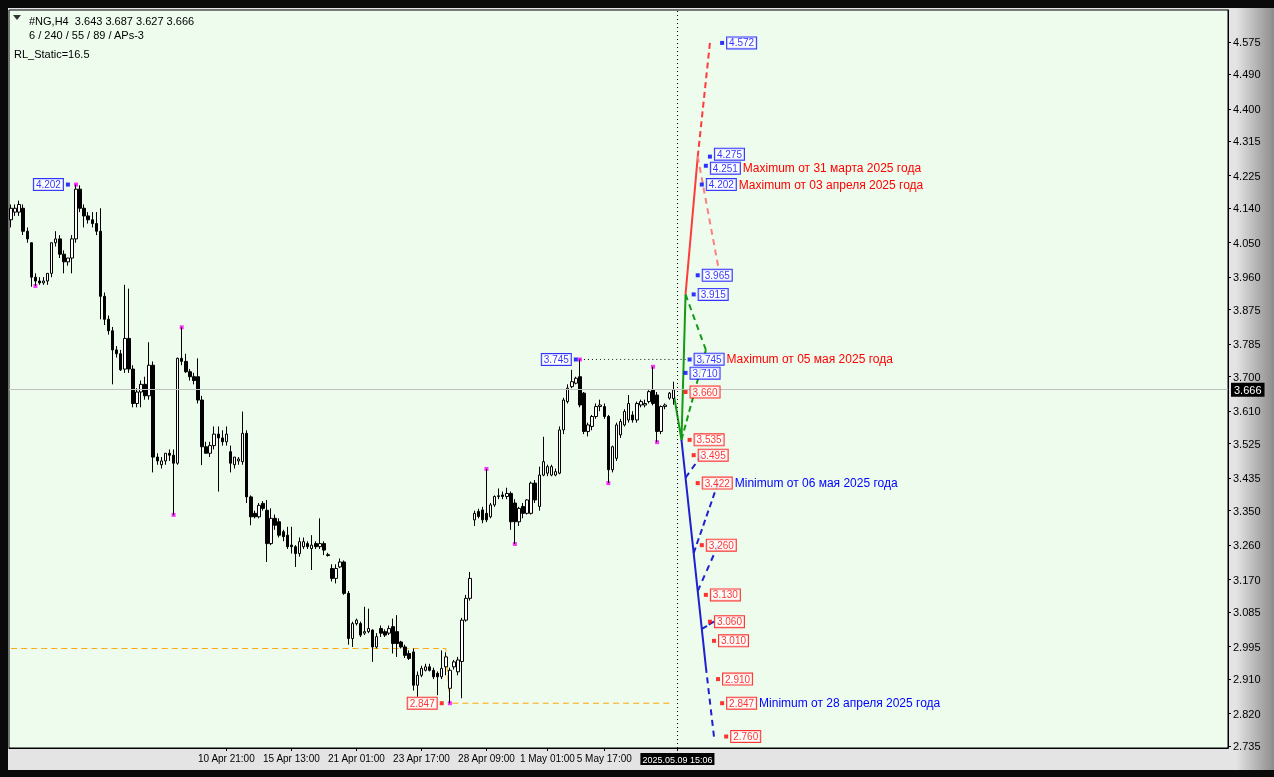 The width and height of the screenshot is (1274, 777). Describe the element at coordinates (816, 483) in the screenshot. I see `text: Minimum от 06 мая 2025 года` at that location.